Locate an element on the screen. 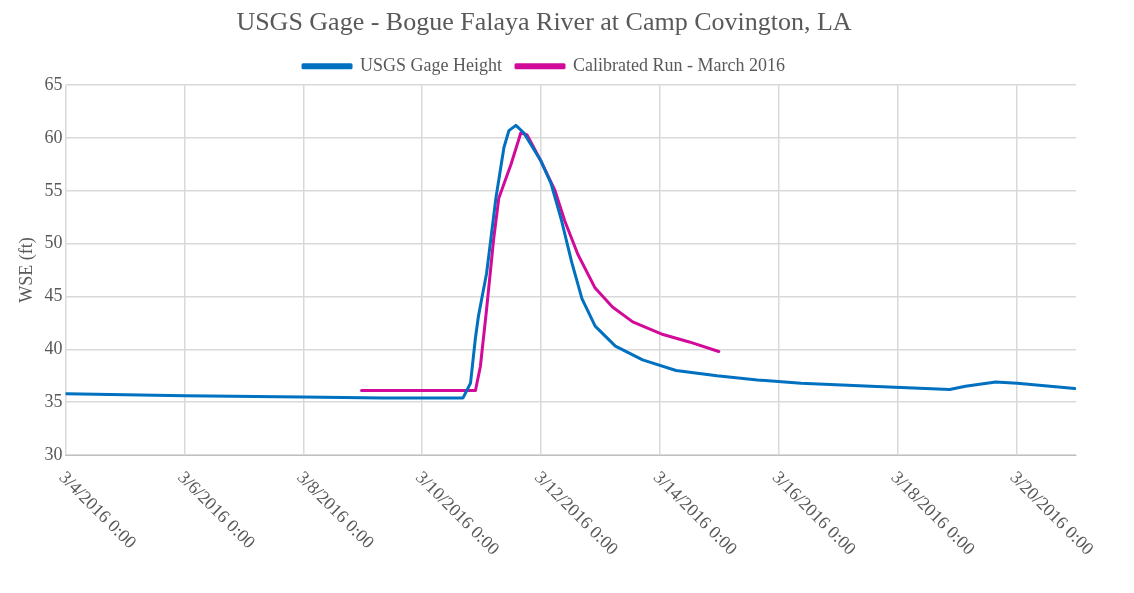 The width and height of the screenshot is (1134, 593). y-tick-label: 30 is located at coordinates (53, 453).